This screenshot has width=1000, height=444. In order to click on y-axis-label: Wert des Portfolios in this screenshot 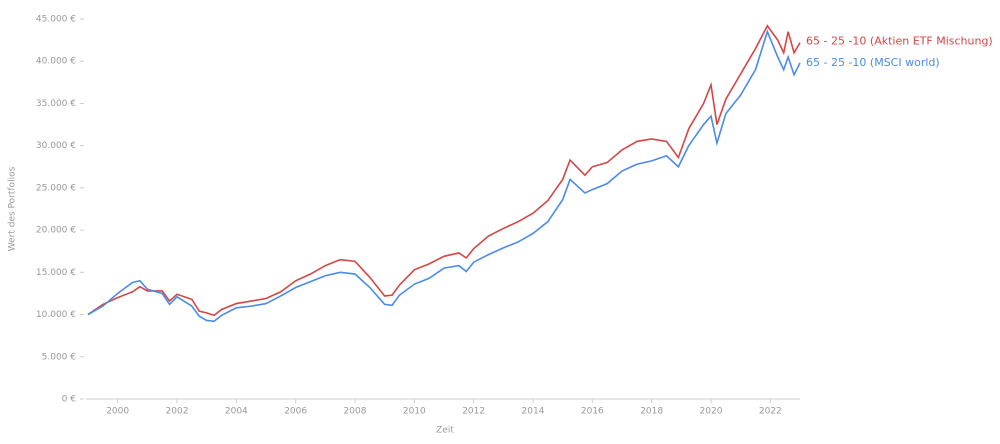, I will do `click(13, 208)`.